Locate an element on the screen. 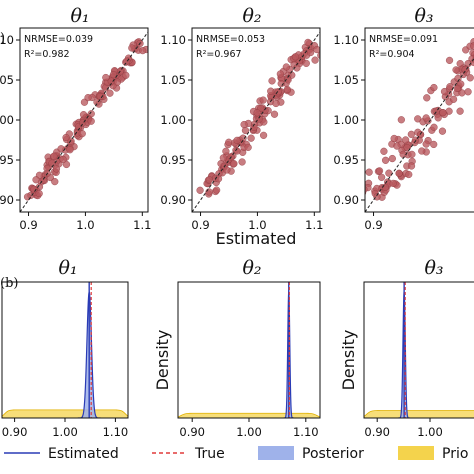  panel-title: θ₃ is located at coordinates (423, 16).